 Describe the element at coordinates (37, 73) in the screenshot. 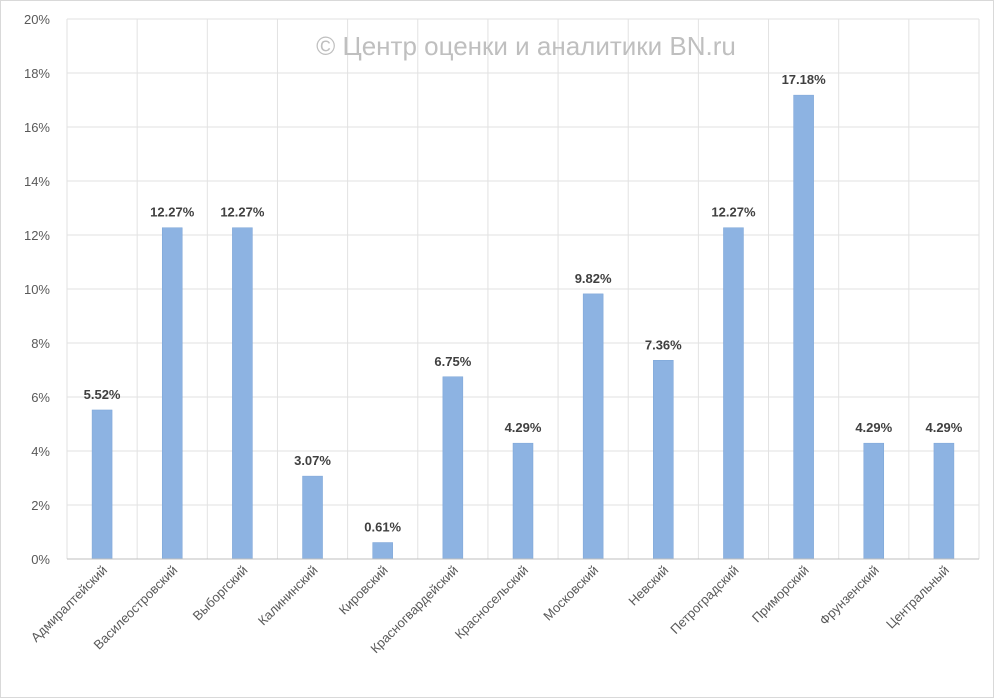

I see `y-tick-label: 18%` at that location.